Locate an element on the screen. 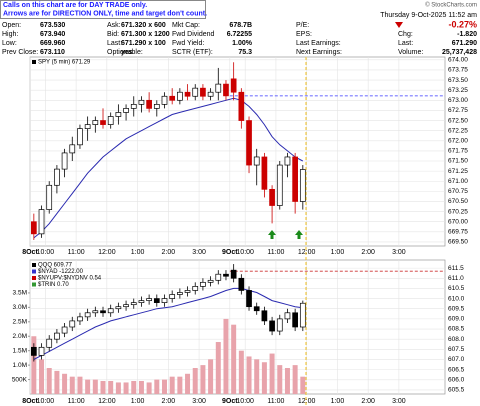  quote-cell: -0.27% is located at coordinates (462, 24).